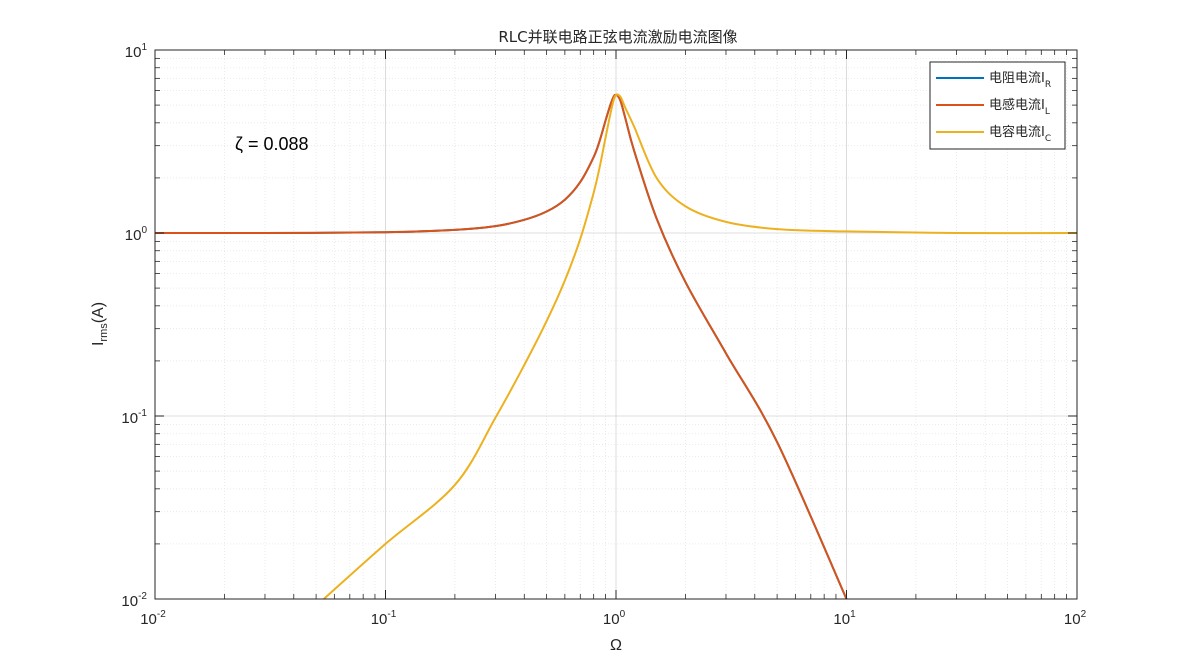 The image size is (1192, 671). What do you see at coordinates (104, 332) in the screenshot?
I see `y-axis-label-sub: rms` at bounding box center [104, 332].